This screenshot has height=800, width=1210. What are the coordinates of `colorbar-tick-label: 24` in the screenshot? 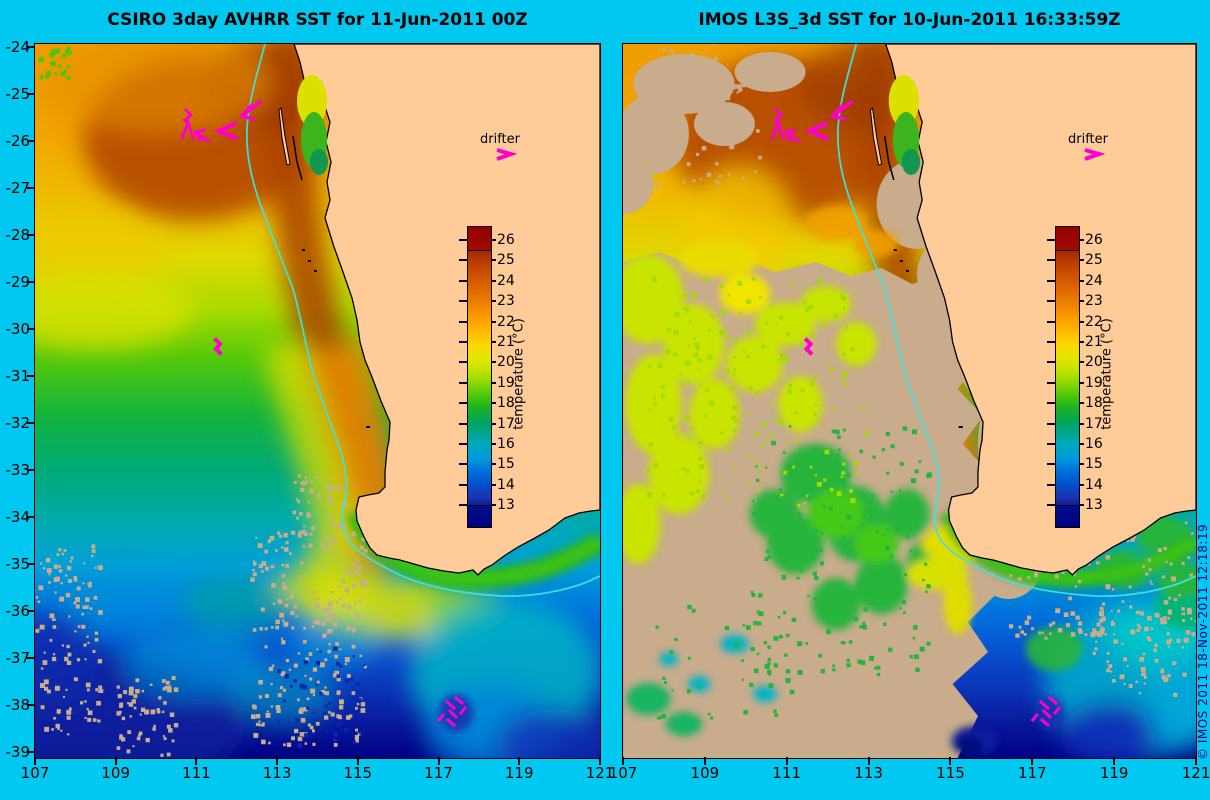 It's located at (506, 280).